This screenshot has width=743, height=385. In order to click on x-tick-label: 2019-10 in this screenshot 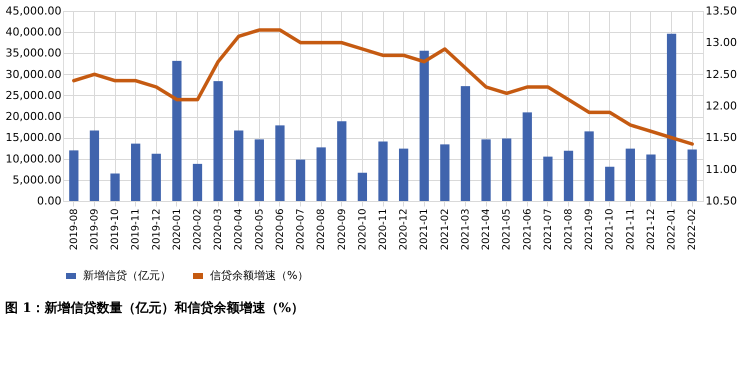, I will do `click(116, 229)`.